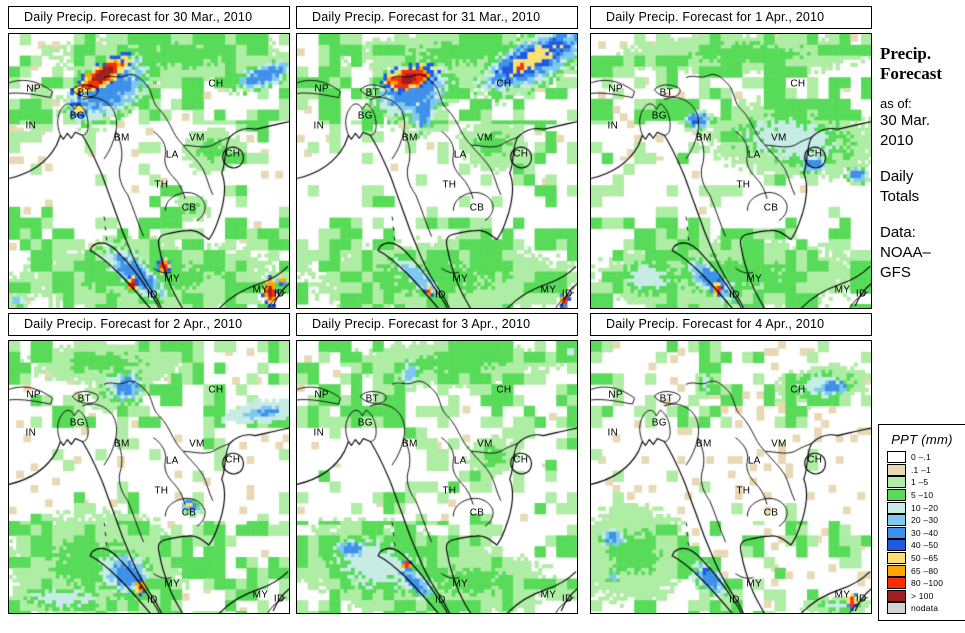 Image resolution: width=965 pixels, height=633 pixels. What do you see at coordinates (927, 583) in the screenshot?
I see `legend-label: 80 –100` at bounding box center [927, 583].